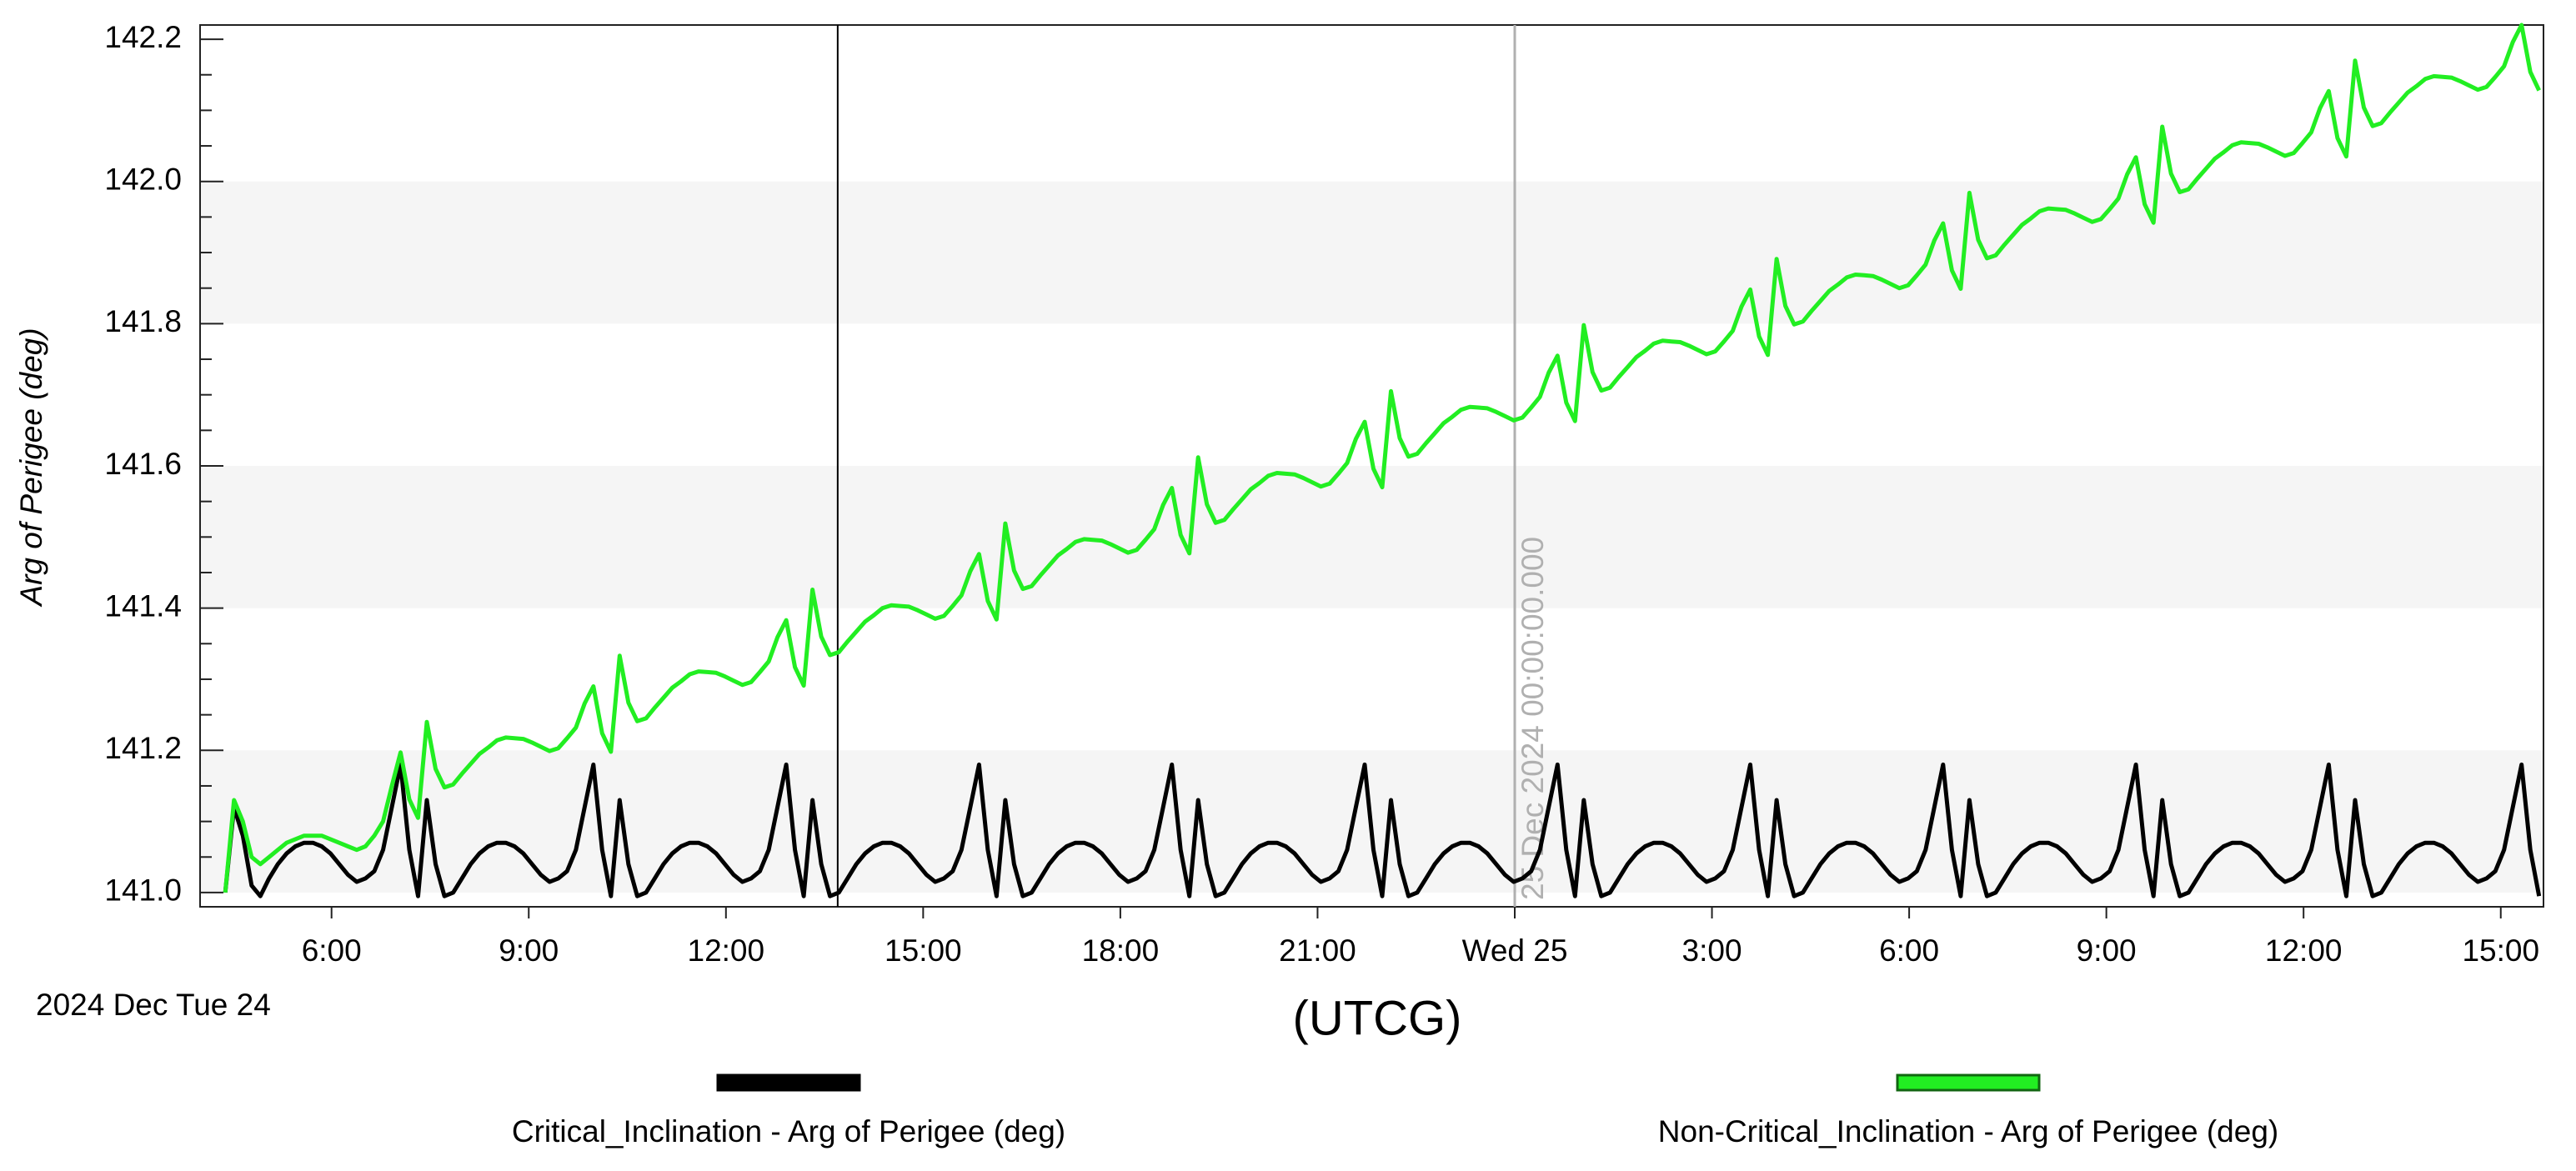  I want to click on x-date-label: 2024 Dec Tue 24, so click(153, 1005).